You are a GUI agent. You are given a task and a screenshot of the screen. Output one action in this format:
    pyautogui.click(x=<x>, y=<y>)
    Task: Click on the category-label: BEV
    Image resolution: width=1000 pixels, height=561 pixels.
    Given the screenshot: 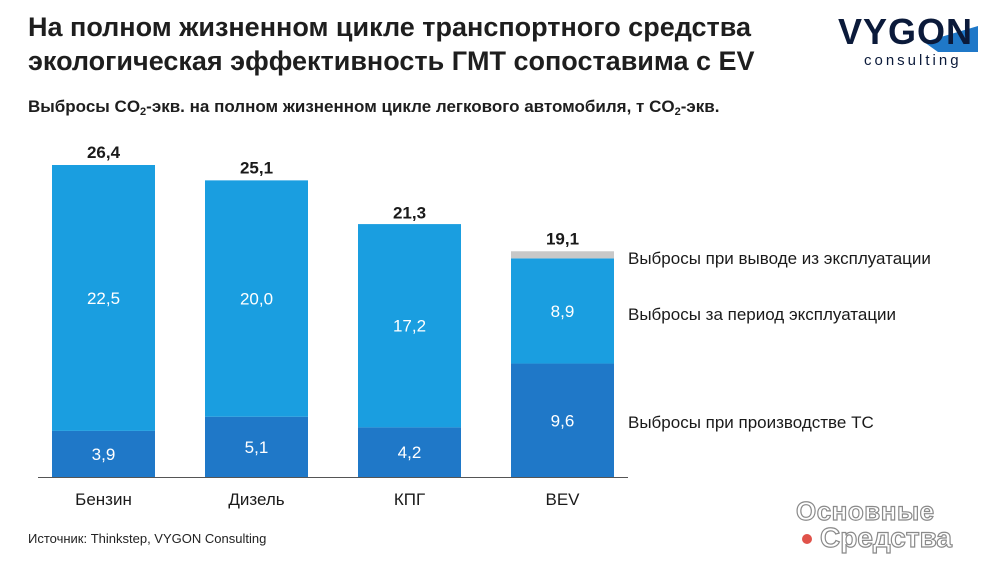 What is the action you would take?
    pyautogui.click(x=562, y=499)
    